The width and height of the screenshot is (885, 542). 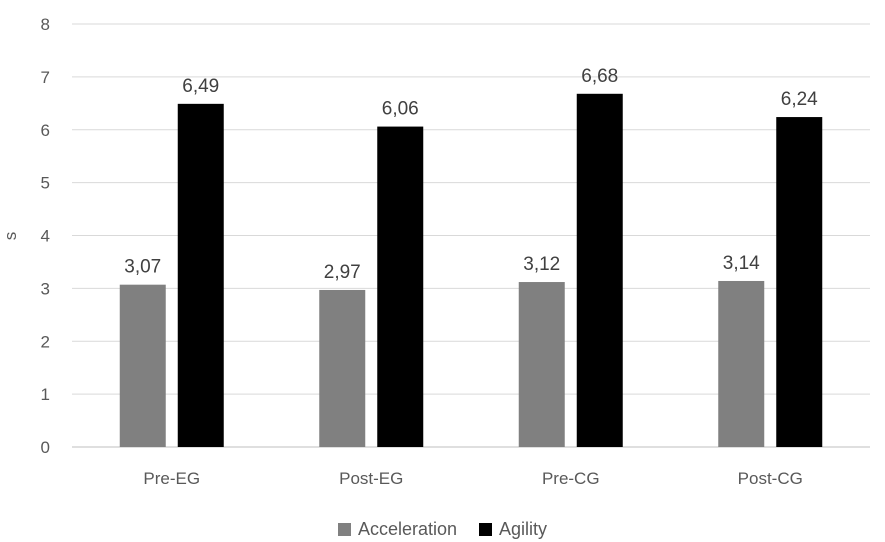 I want to click on data-label-acceleration-pre-cg: 3,12, so click(x=541, y=264).